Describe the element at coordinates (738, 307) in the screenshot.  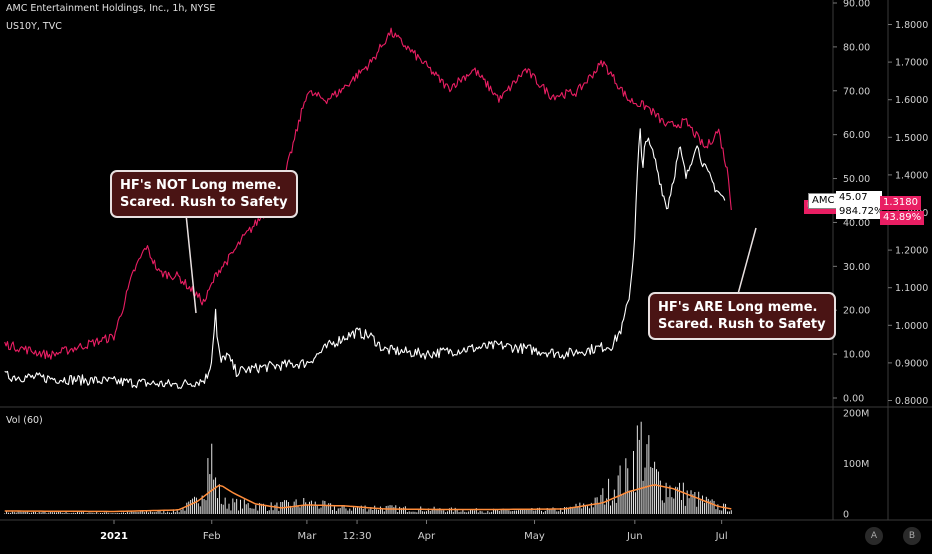
I see `callout-line: HF's ARE Long meme.` at that location.